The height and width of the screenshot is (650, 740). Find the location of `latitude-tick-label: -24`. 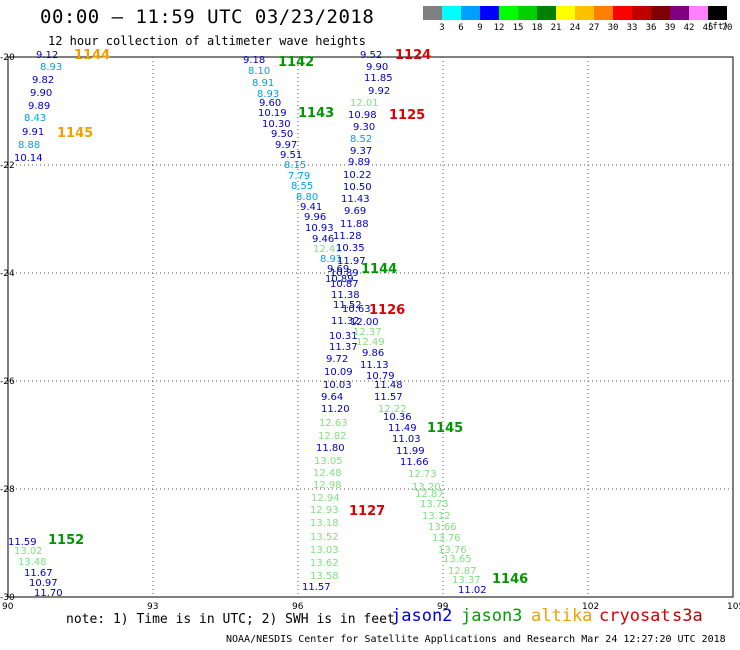

latitude-tick-label: -24 is located at coordinates (7, 274).